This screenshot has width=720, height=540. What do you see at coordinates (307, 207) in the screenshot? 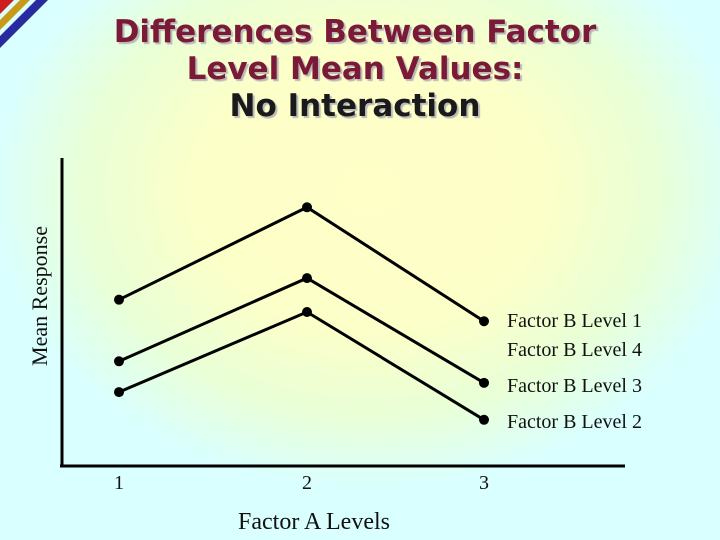
I see `data-point-factor-b-level-1-x2` at bounding box center [307, 207].